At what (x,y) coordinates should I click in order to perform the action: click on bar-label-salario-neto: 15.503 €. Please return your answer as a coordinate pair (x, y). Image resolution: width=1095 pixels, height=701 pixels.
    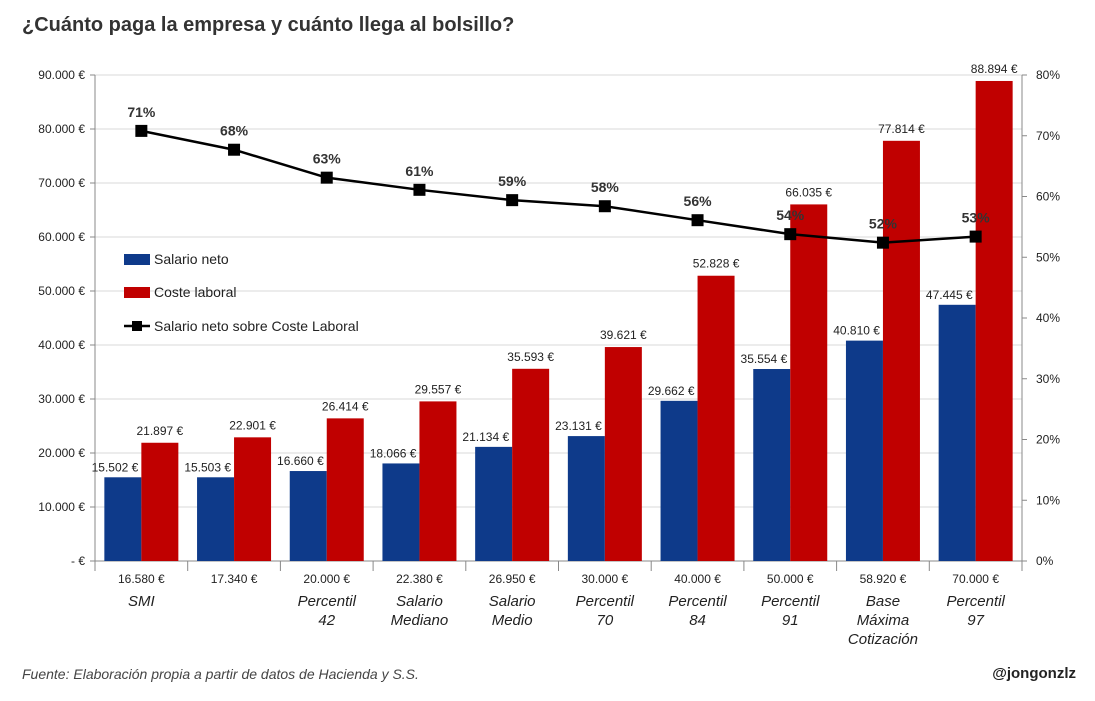
    Looking at the image, I should click on (207, 467).